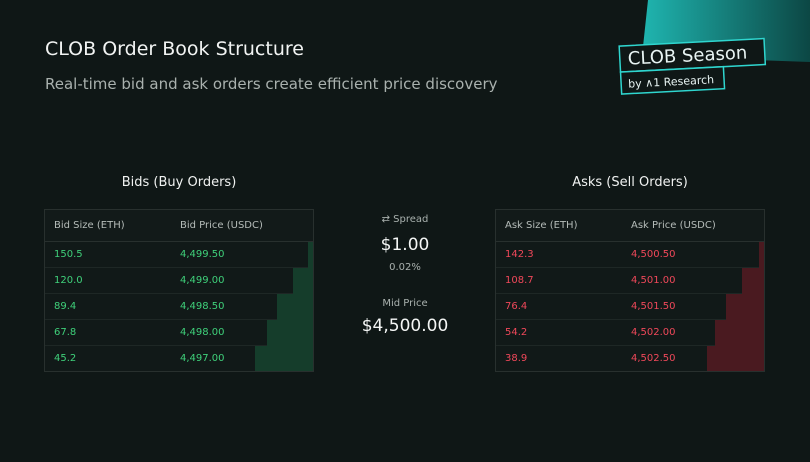 The width and height of the screenshot is (810, 462). I want to click on table-header: Bid Size (ETH) Bid Price (USDC), so click(179, 226).